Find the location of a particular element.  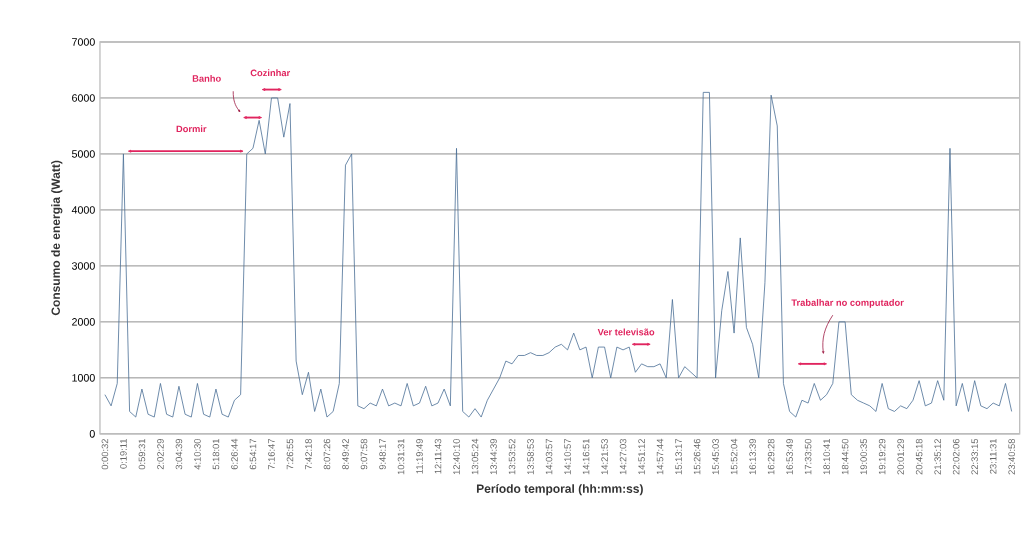

x-tick-label: 13:53:52 is located at coordinates (512, 457).